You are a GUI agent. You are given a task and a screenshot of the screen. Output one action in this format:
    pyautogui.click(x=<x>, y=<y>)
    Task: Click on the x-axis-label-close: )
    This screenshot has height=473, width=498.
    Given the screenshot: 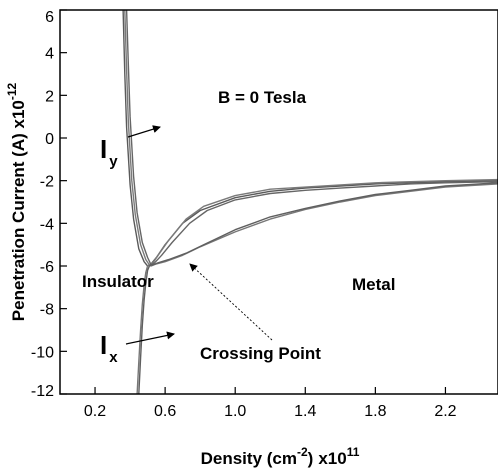 What is the action you would take?
    pyautogui.click(x=311, y=458)
    